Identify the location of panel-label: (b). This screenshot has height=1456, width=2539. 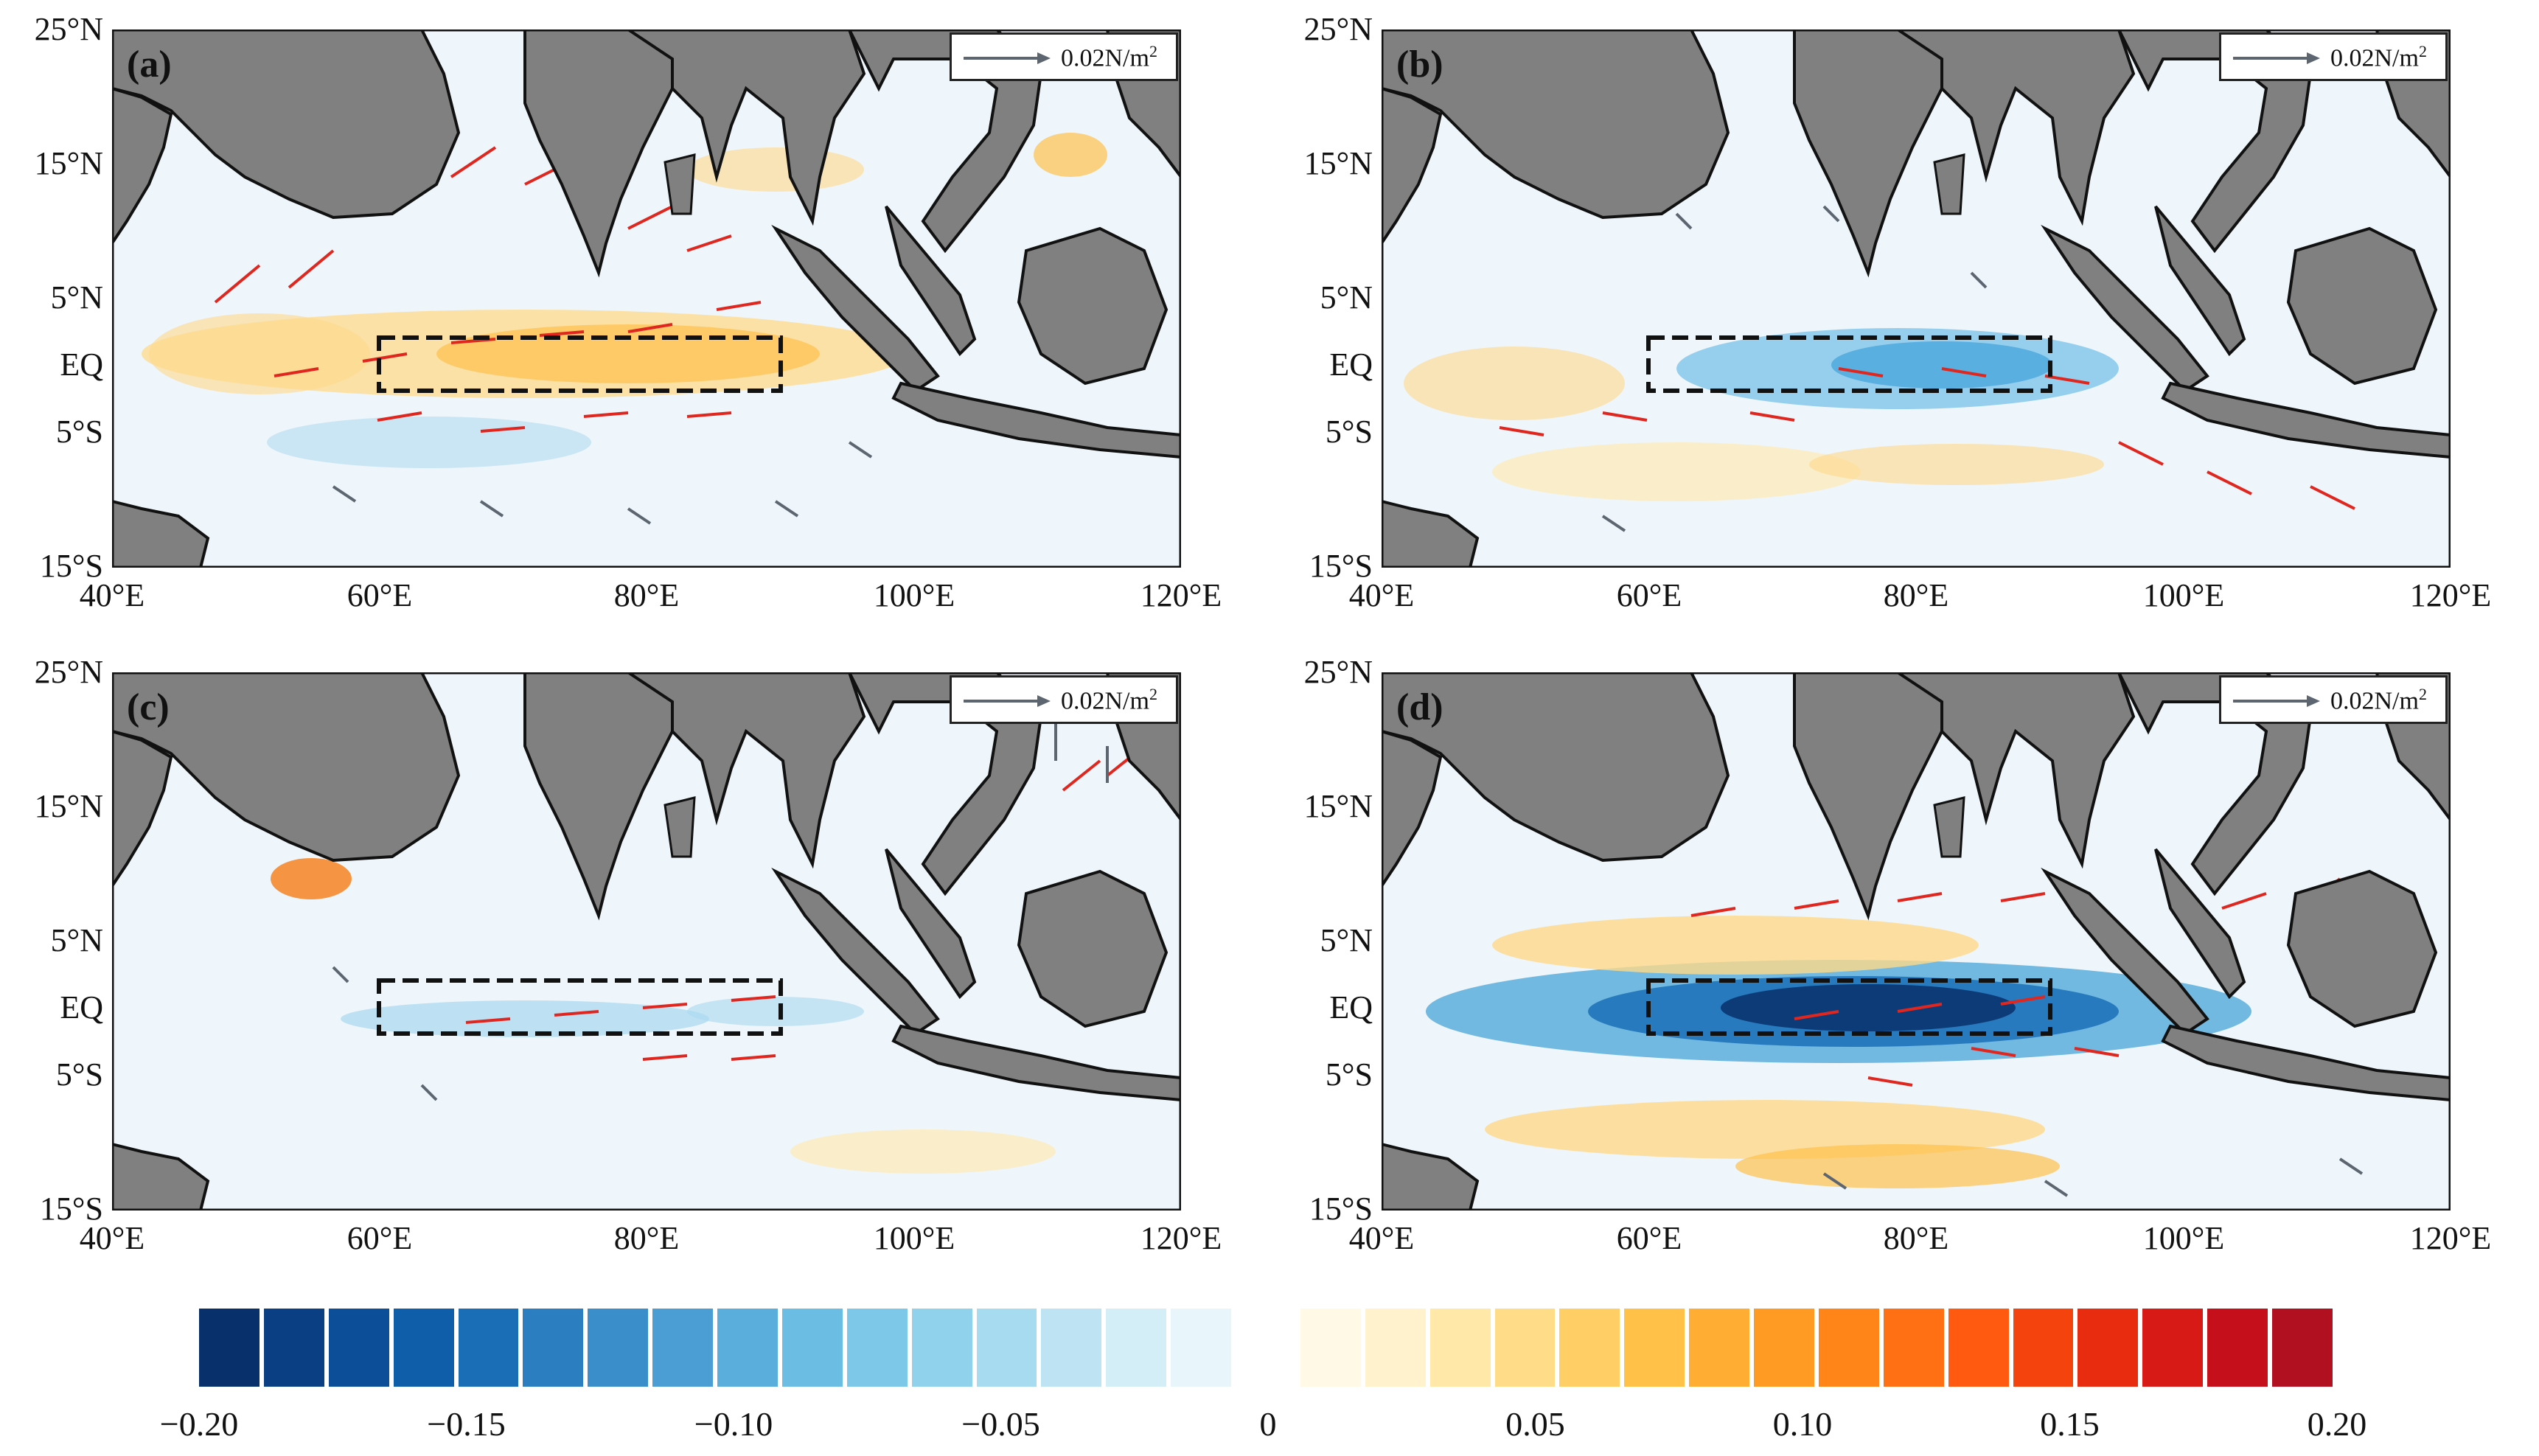
(1419, 65).